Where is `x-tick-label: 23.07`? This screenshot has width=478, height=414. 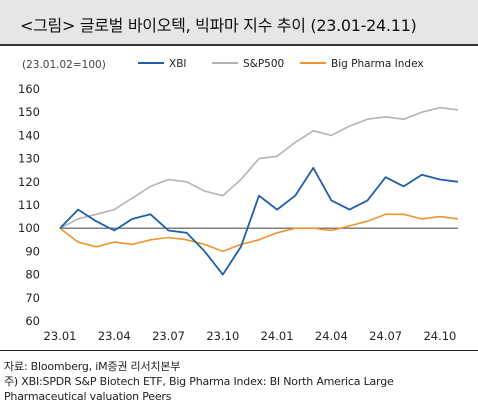
x-tick-label: 23.07 is located at coordinates (168, 336).